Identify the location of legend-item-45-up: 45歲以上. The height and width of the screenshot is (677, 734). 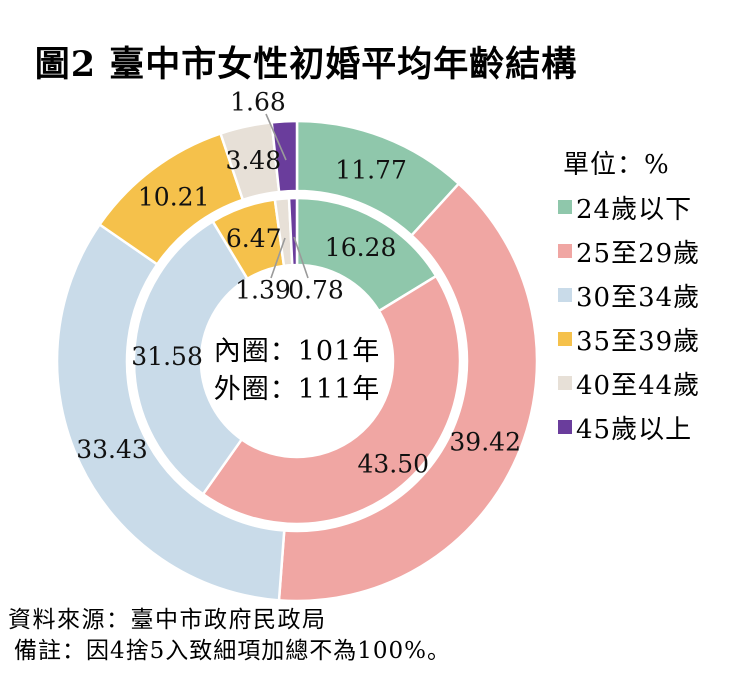
(629, 427).